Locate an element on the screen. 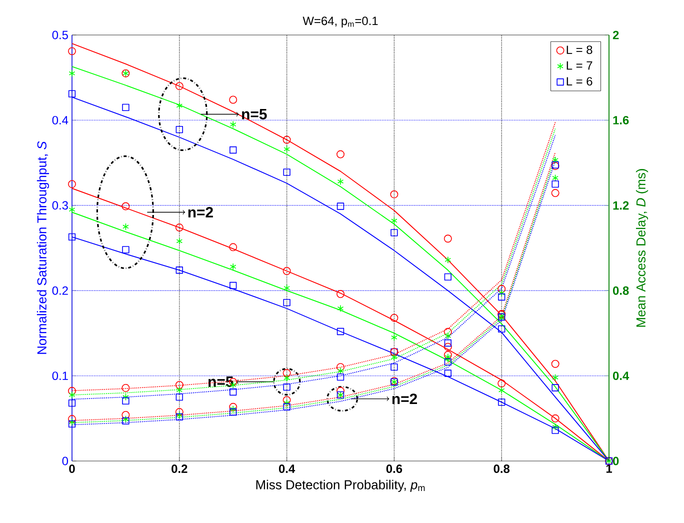 This screenshot has width=684, height=523. y-tick-label: 0 is located at coordinates (65, 461).